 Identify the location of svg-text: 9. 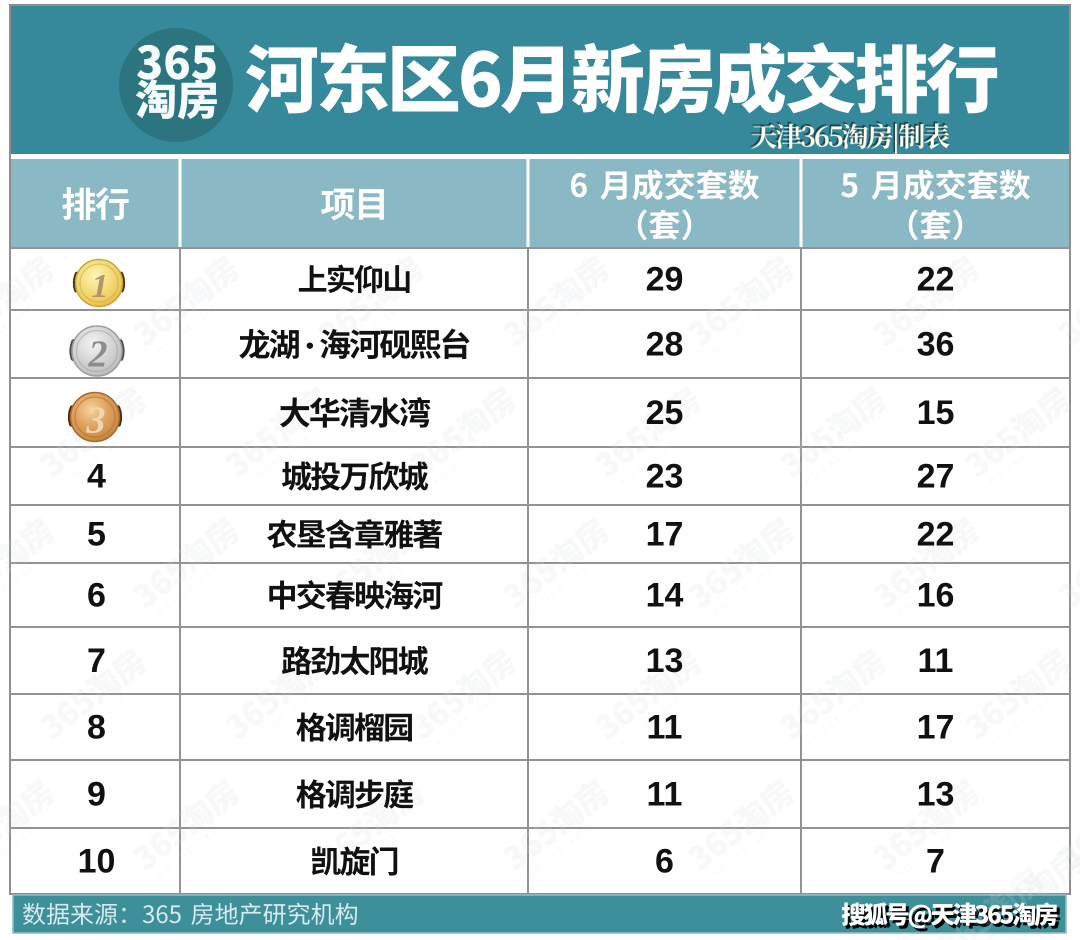
(96, 795).